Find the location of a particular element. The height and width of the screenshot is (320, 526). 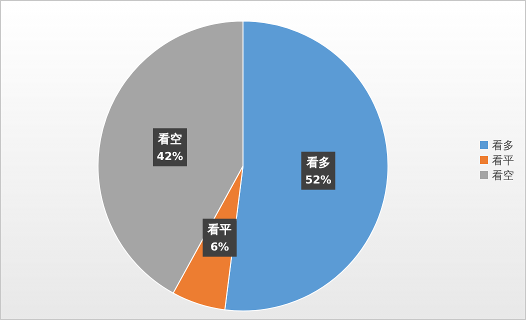

data-label: 52% is located at coordinates (318, 180).